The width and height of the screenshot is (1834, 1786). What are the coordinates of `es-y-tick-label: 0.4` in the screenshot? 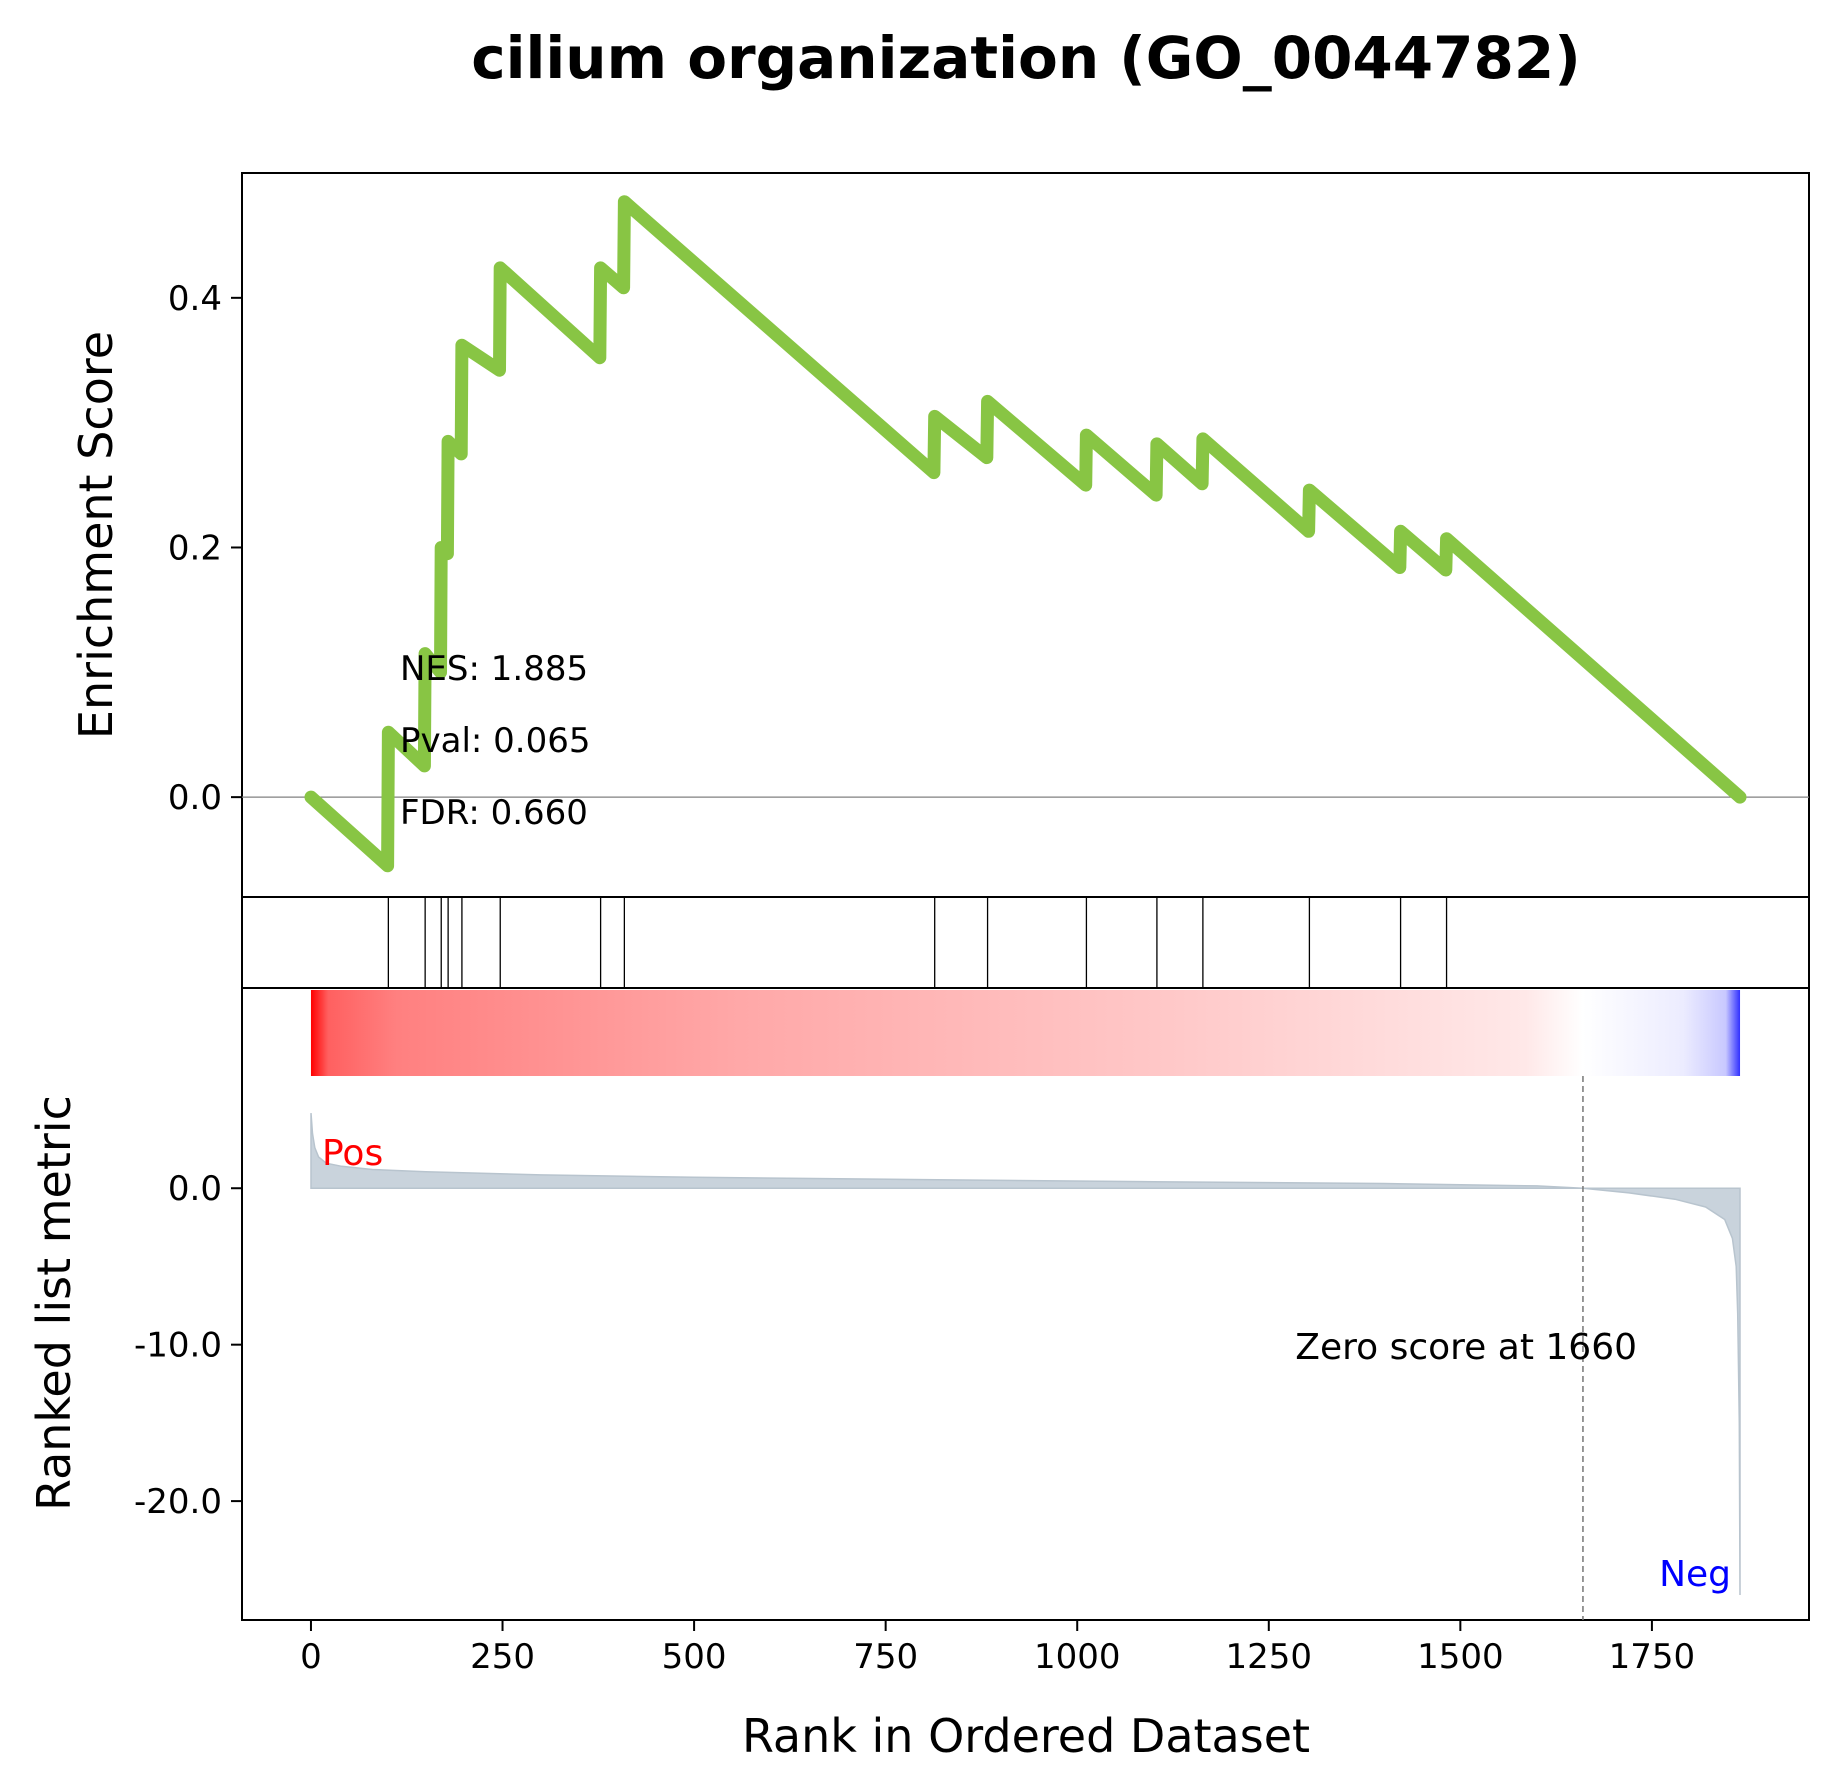 It's located at (195, 299).